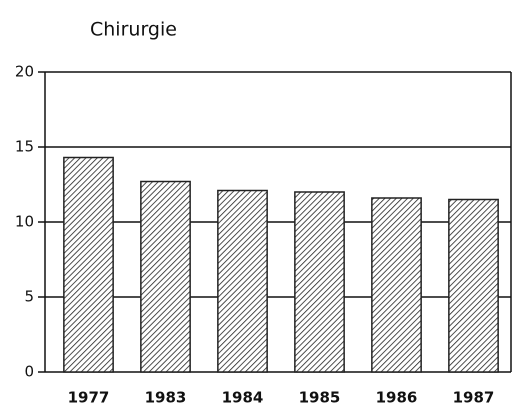 This screenshot has height=417, width=512. What do you see at coordinates (24, 222) in the screenshot?
I see `y-tick-label: 10` at bounding box center [24, 222].